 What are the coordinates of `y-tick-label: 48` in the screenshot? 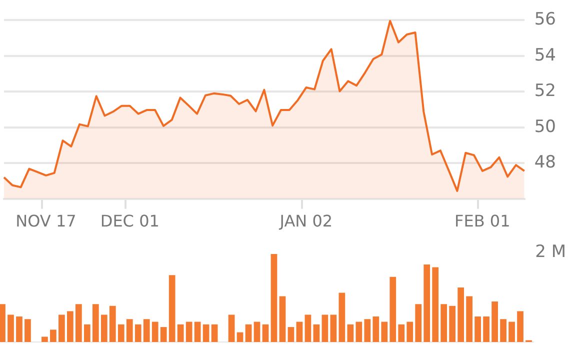 It's located at (545, 162).